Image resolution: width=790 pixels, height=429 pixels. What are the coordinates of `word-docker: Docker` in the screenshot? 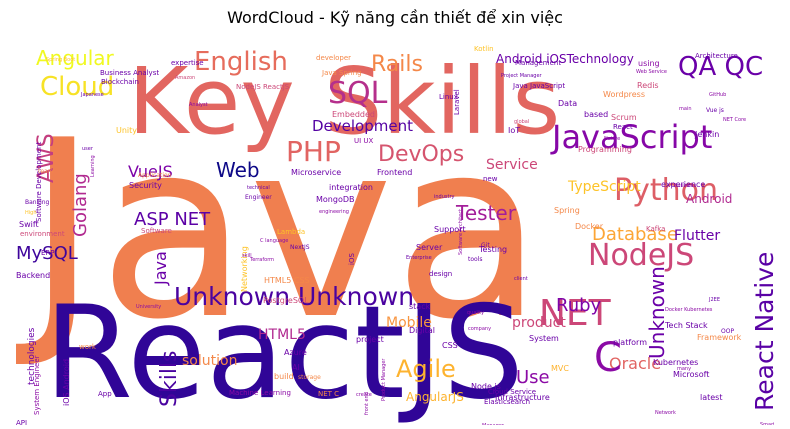 It's located at (589, 226).